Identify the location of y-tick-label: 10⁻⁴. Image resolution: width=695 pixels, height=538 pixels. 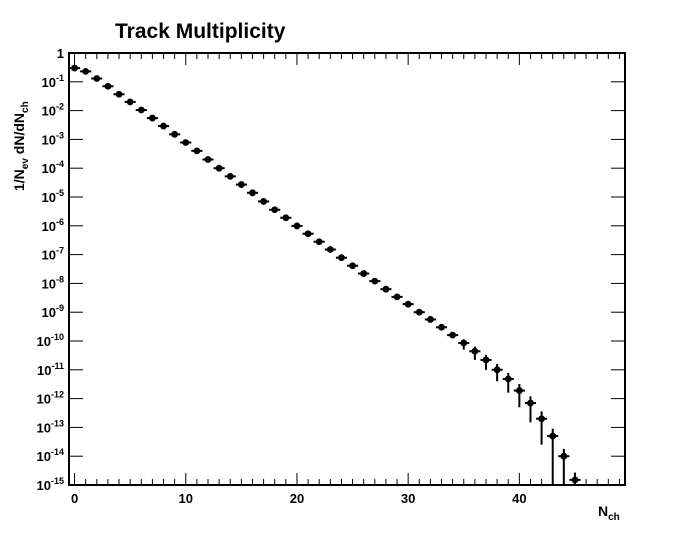
(53, 167).